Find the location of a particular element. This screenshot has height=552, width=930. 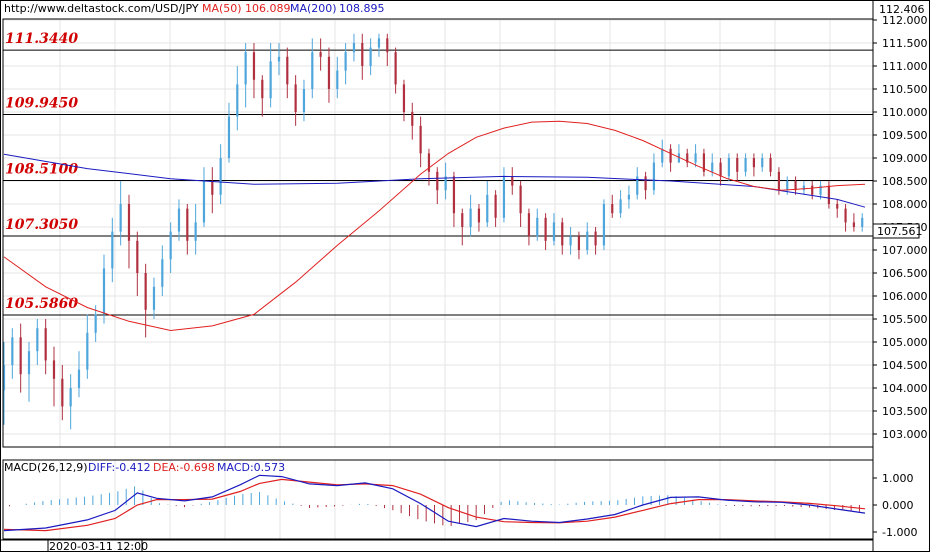

price-tick-label: 108.000 is located at coordinates (905, 204).